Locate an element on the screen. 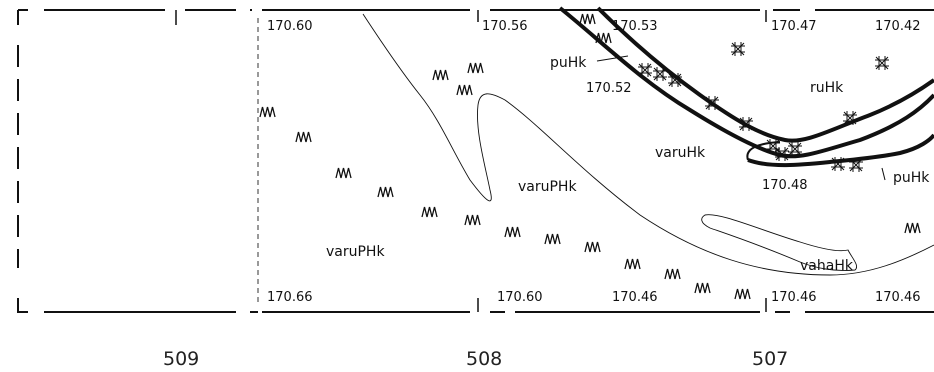 This screenshot has height=372, width=934. unit-label-puhk-right: puHk is located at coordinates (911, 178).